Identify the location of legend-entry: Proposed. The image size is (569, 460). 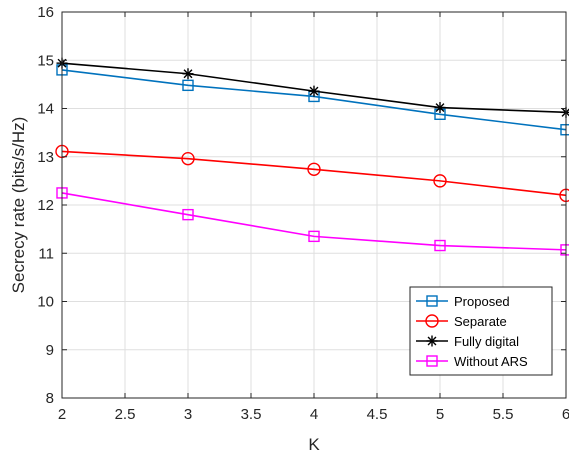
(463, 301).